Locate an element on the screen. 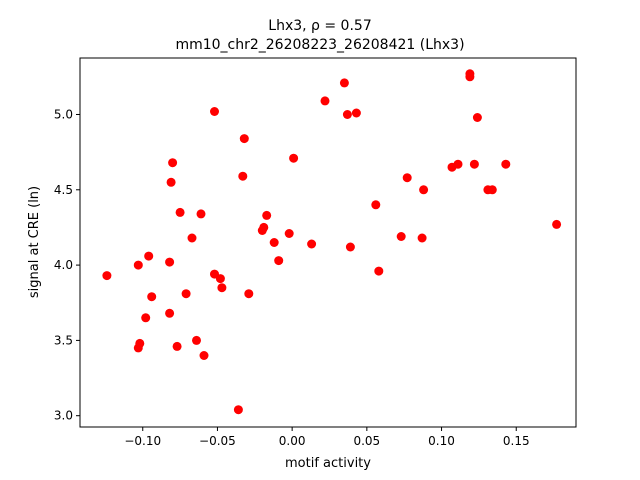  y-tick-label: 5.0 is located at coordinates (63, 114).